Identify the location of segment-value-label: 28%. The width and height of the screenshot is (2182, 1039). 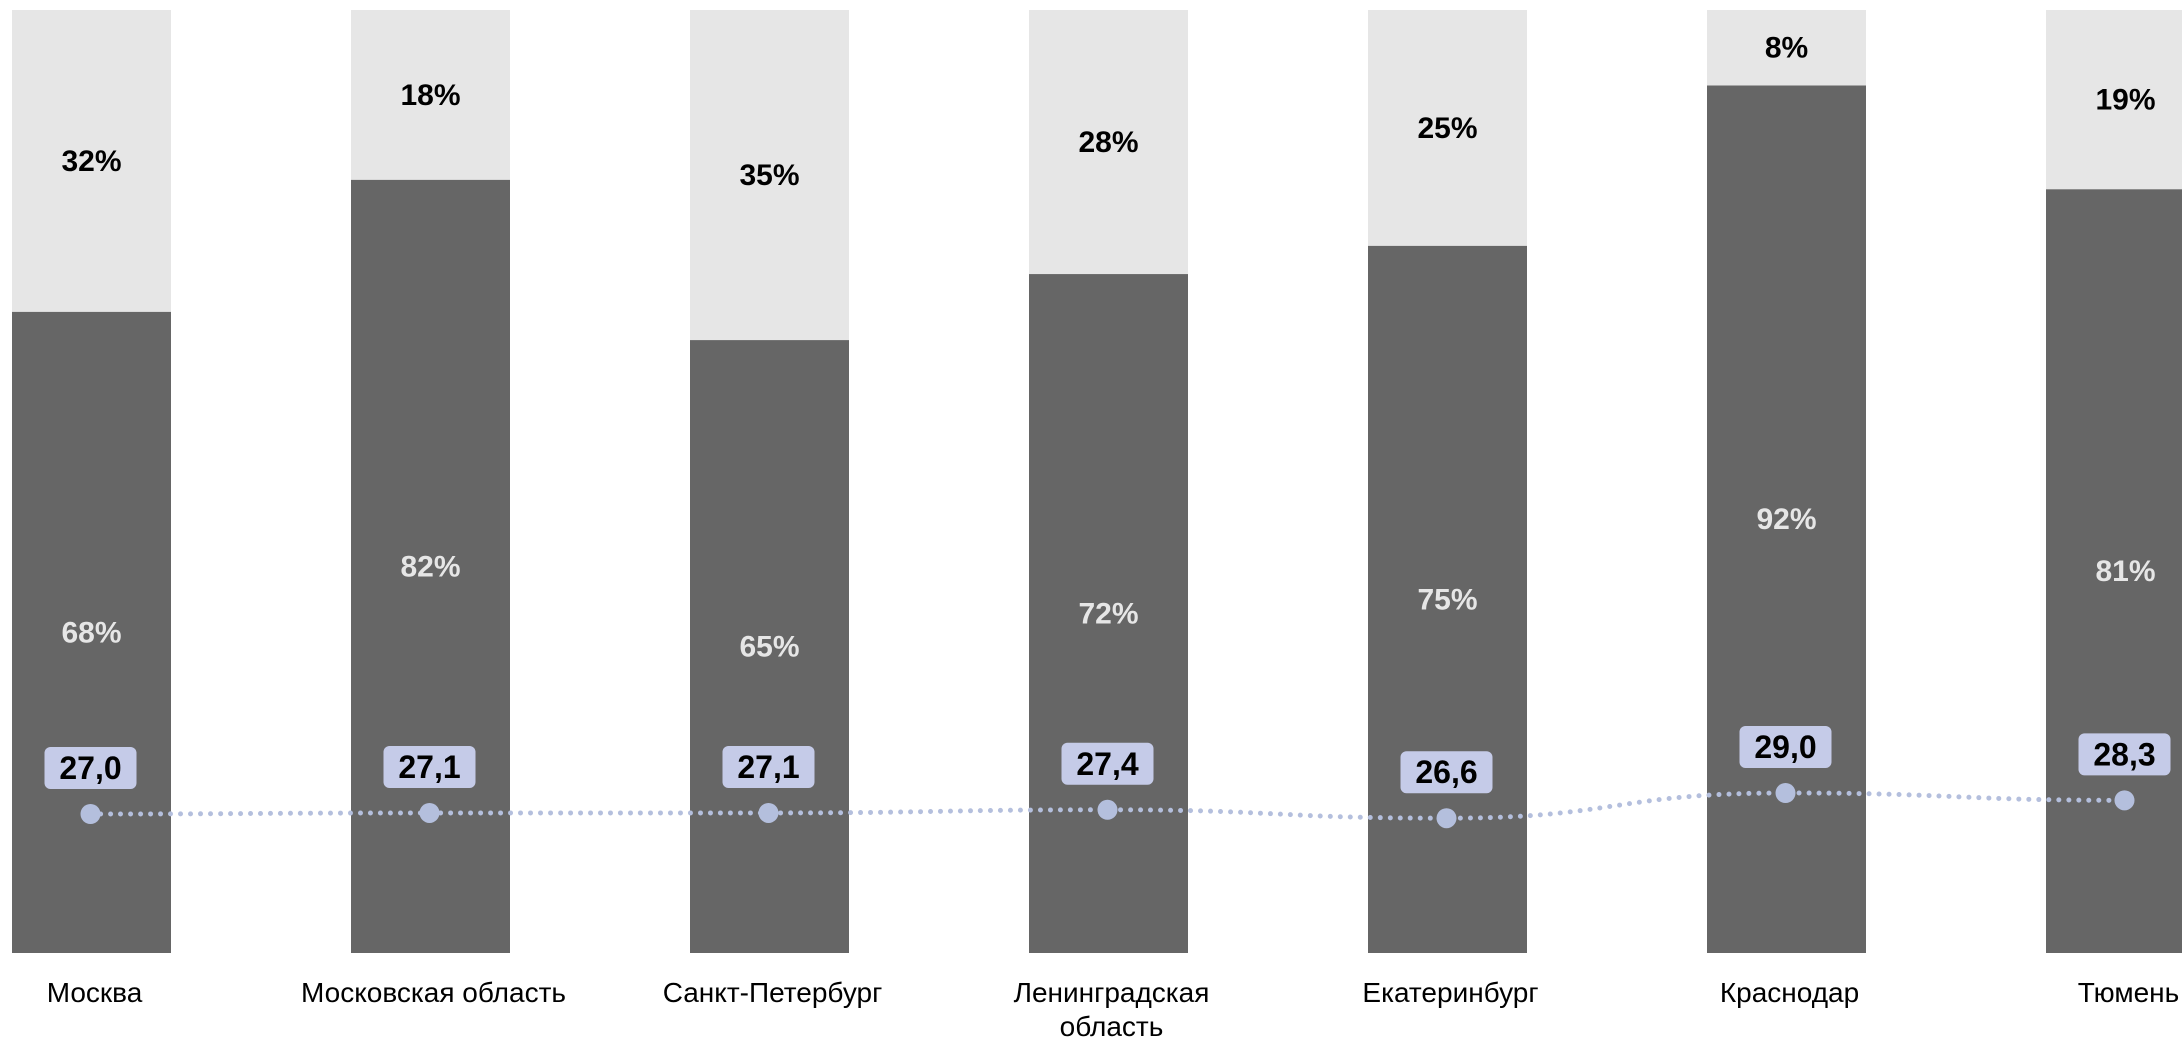
(1108, 142).